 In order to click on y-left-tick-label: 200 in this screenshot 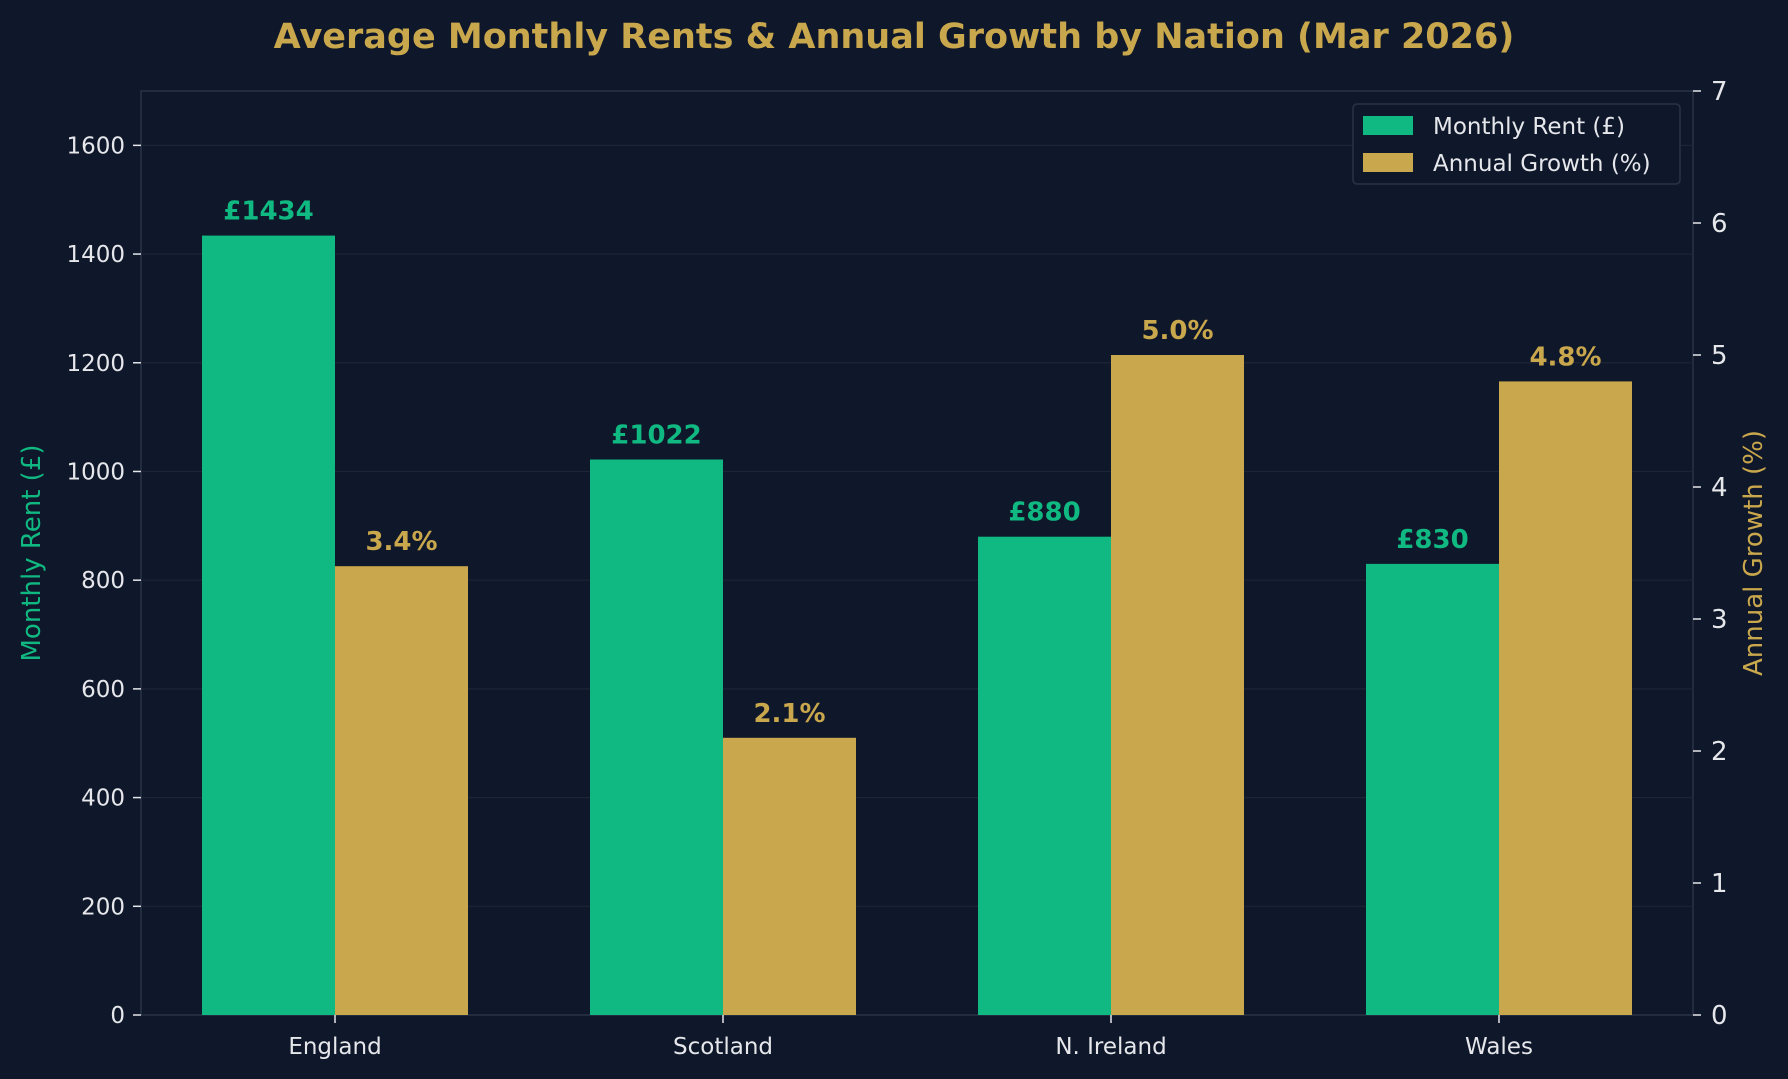, I will do `click(103, 907)`.